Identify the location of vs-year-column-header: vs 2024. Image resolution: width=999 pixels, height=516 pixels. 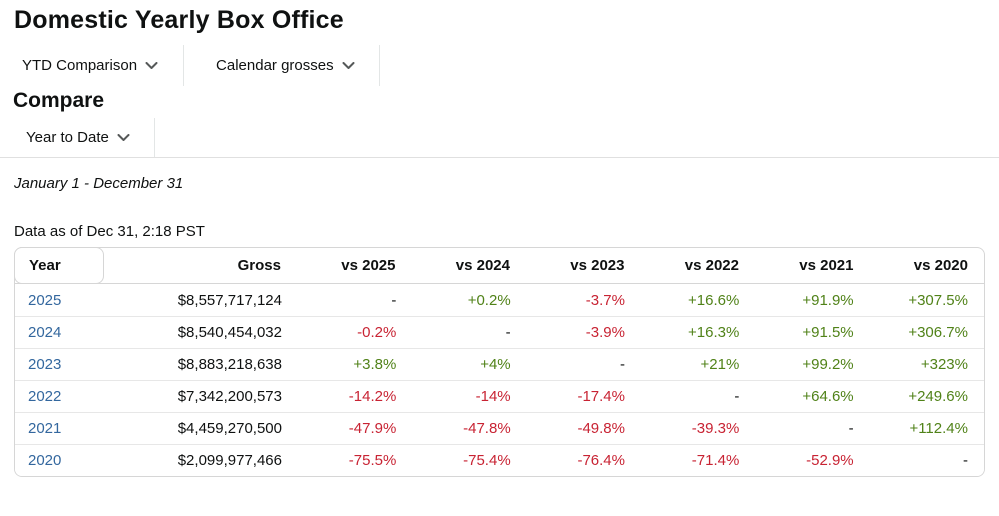
(482, 265).